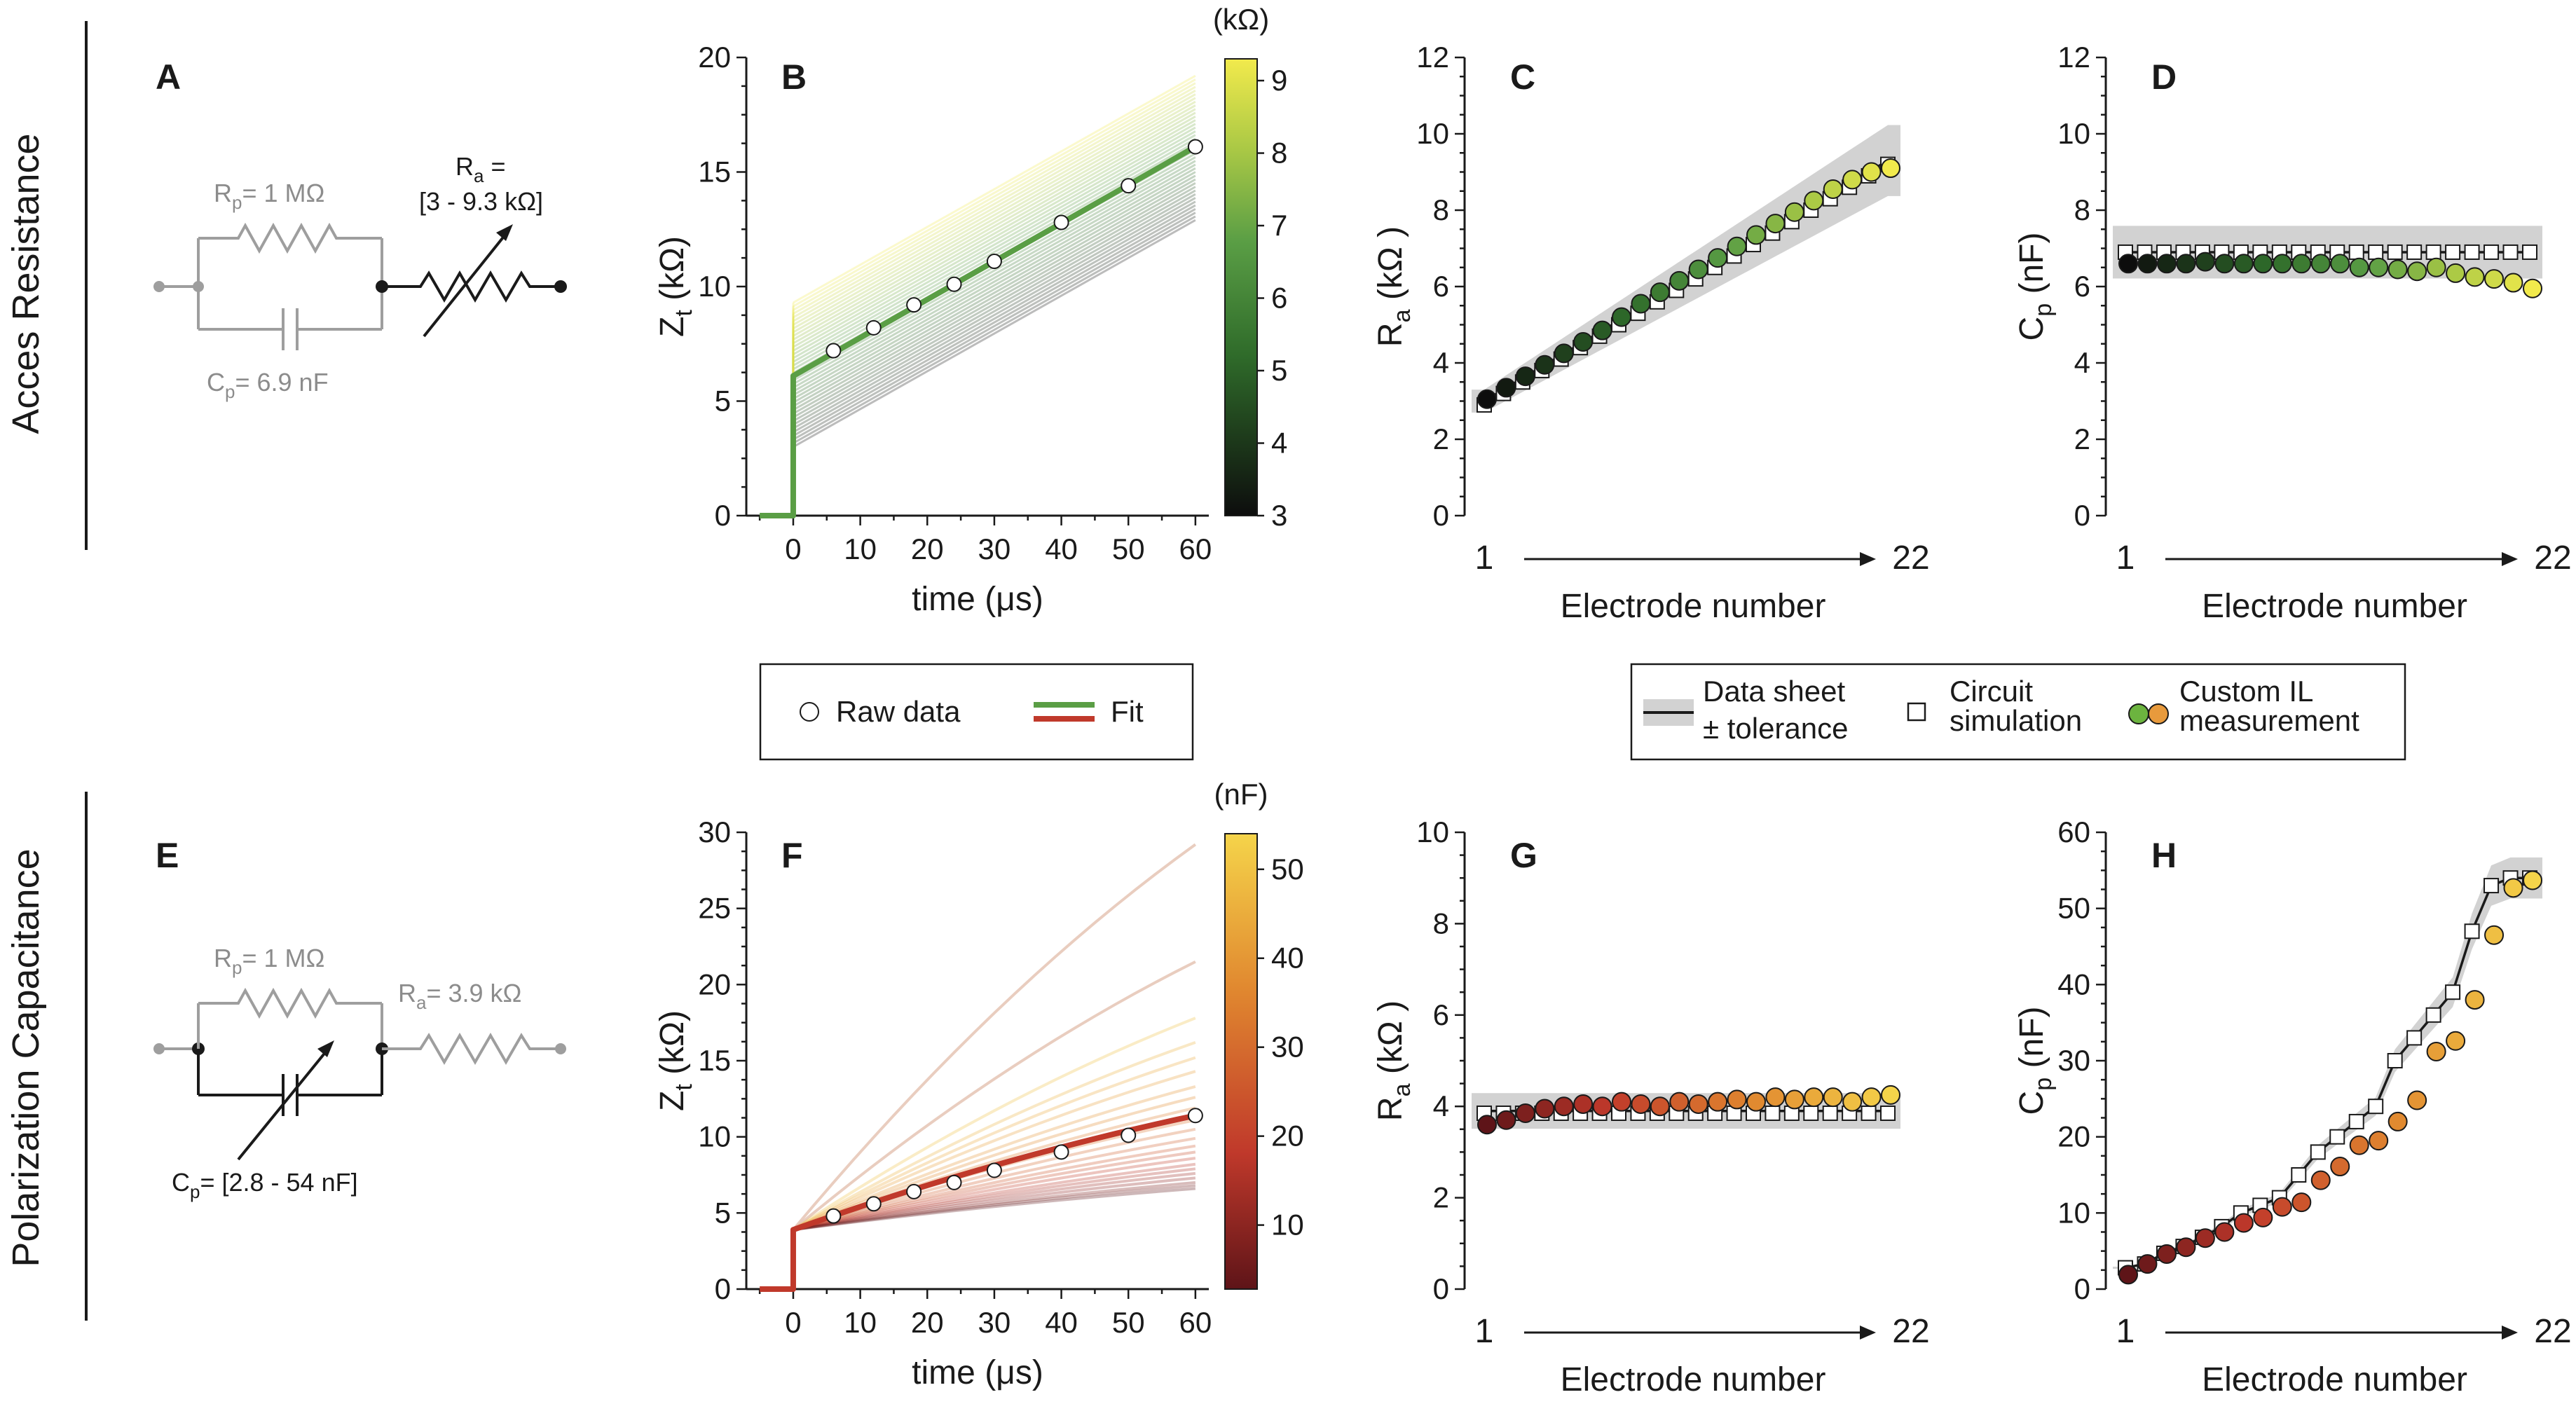 The width and height of the screenshot is (2576, 1411). I want to click on y-tick-label: 4, so click(1441, 1105).